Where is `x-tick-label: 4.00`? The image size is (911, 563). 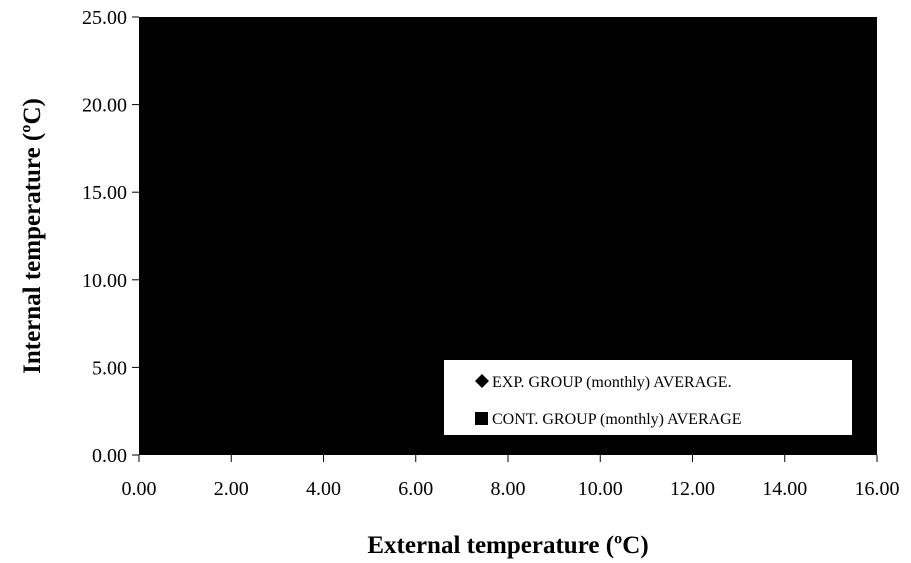 x-tick-label: 4.00 is located at coordinates (323, 489).